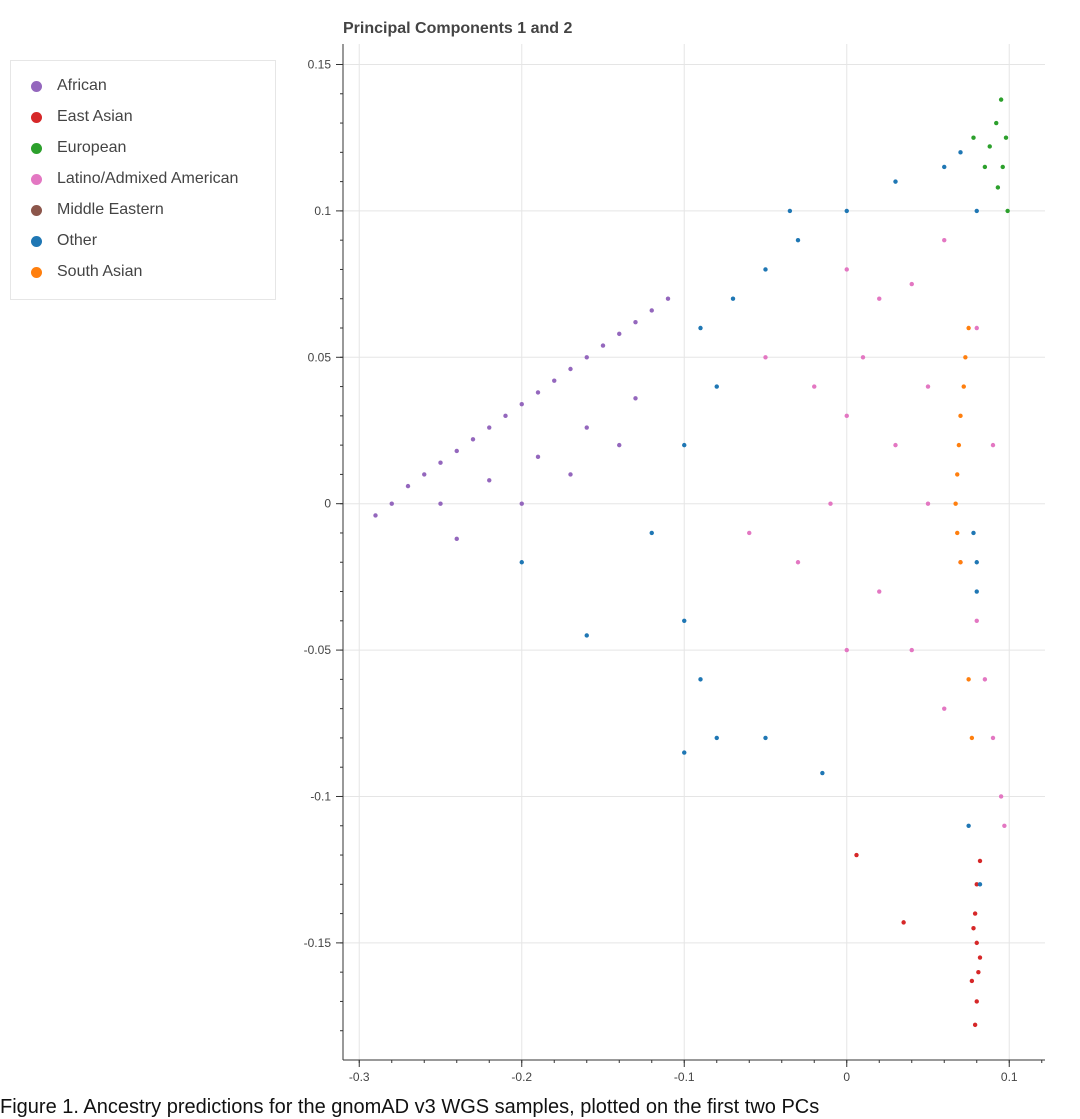 This screenshot has width=1080, height=1119. Describe the element at coordinates (36, 210) in the screenshot. I see `legend-swatch-middle-eastern` at that location.